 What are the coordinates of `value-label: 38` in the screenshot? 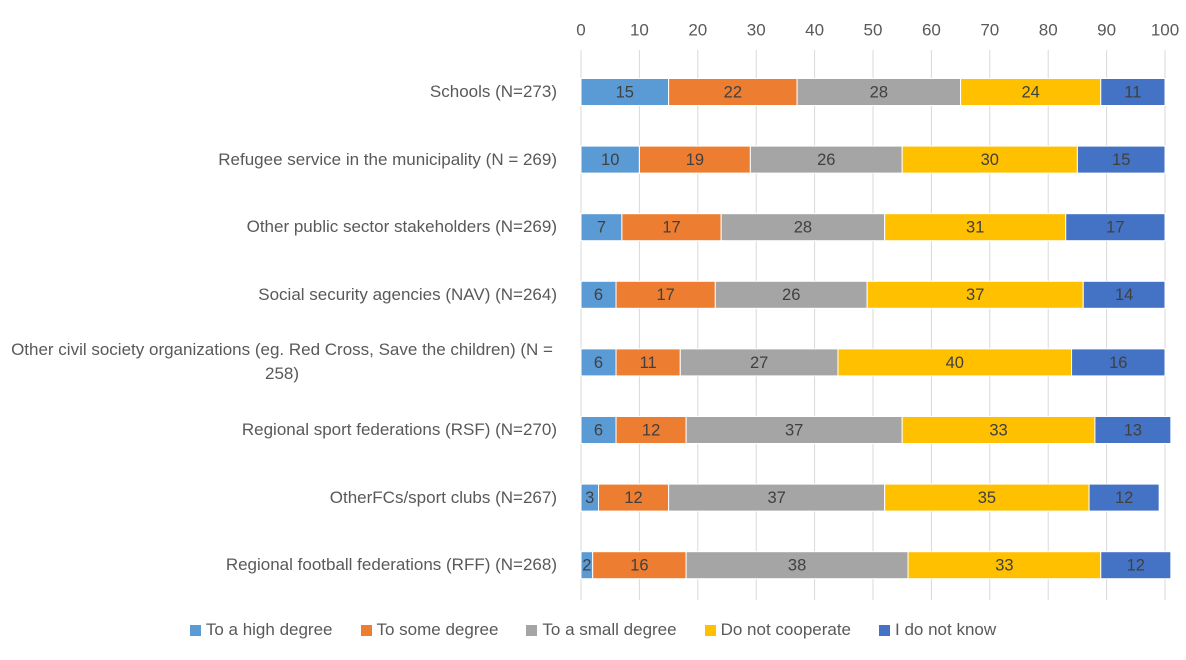 It's located at (797, 566).